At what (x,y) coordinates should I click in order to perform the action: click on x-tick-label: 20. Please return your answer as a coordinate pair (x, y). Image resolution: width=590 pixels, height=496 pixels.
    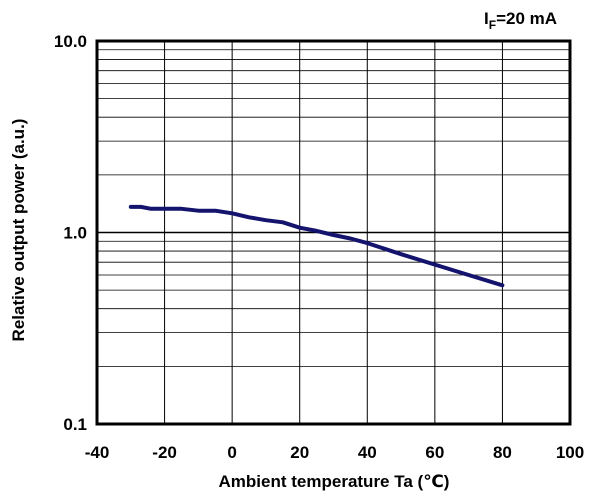
    Looking at the image, I should click on (299, 452).